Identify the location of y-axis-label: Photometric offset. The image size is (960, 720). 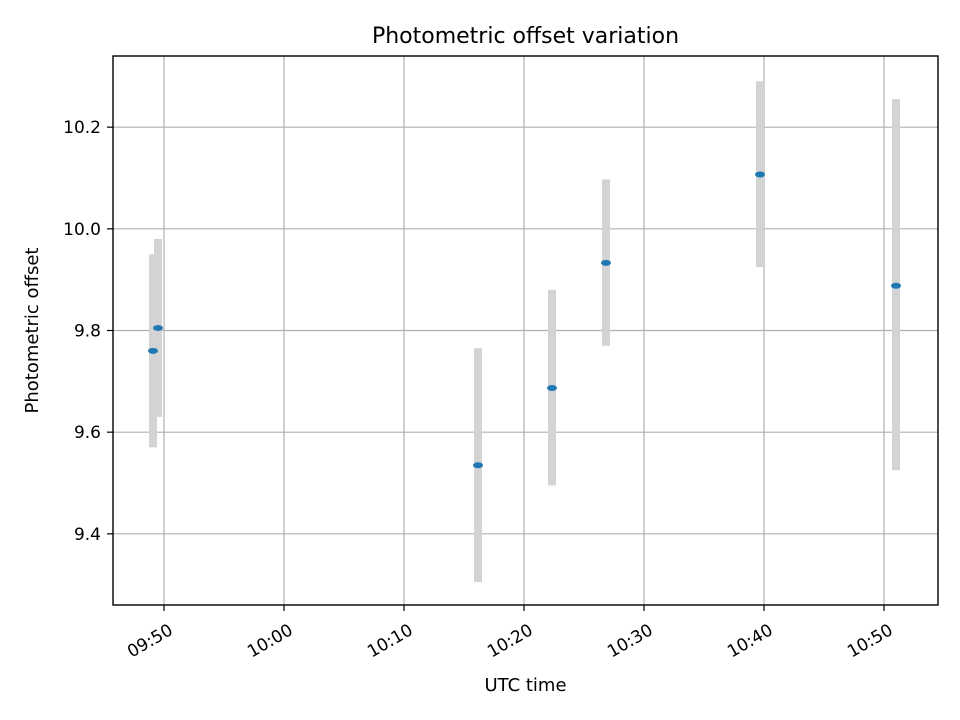
(32, 331).